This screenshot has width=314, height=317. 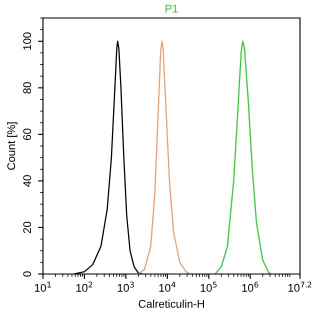 I want to click on y-tick-label: 80, so click(x=27, y=88).